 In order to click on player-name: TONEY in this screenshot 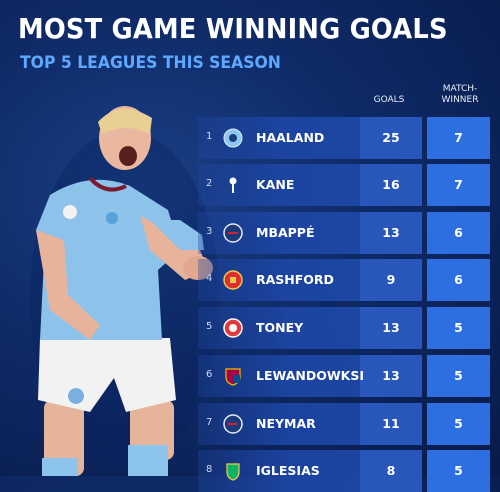, I will do `click(280, 327)`.